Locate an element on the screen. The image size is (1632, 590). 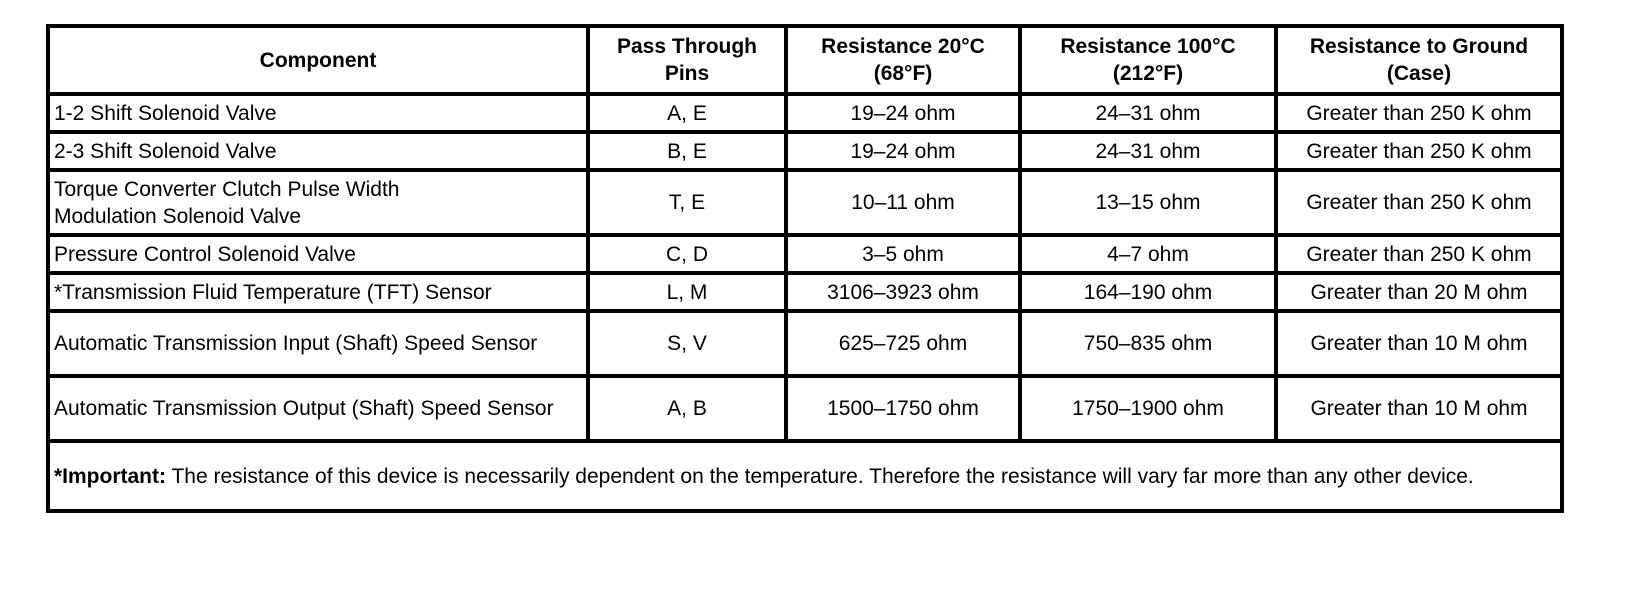
cell-resistance-20c: 3106–3923 ohm is located at coordinates (903, 292).